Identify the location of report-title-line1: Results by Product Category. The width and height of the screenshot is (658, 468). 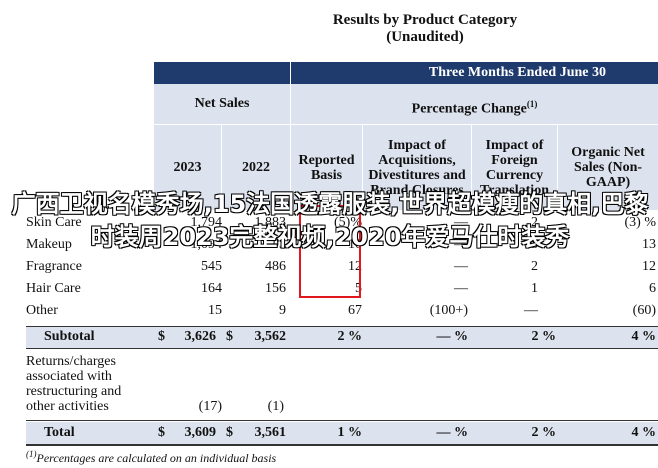
(425, 20).